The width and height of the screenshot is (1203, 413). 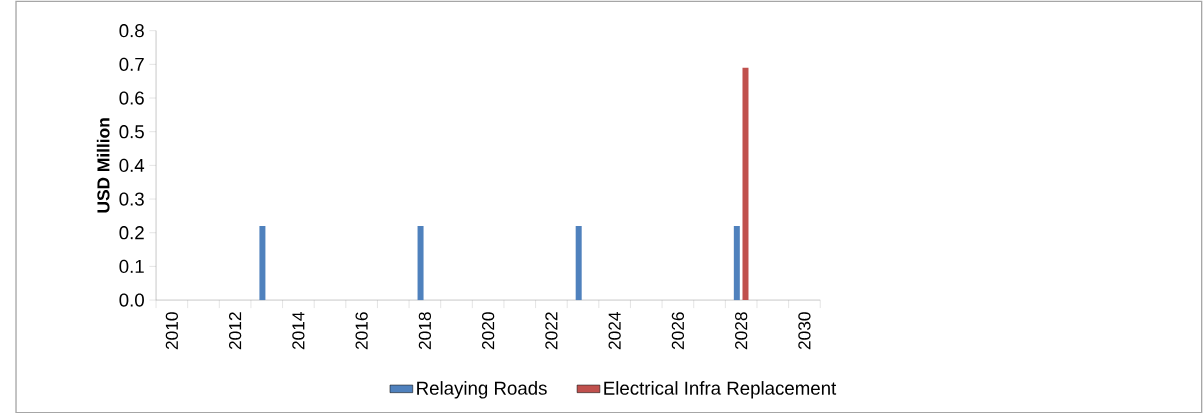 I want to click on legend-label: Relaying Roads, so click(x=482, y=389).